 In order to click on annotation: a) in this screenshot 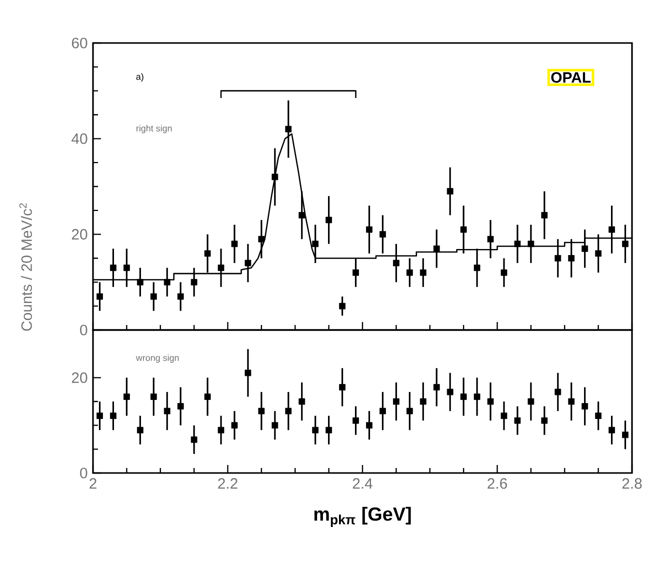, I will do `click(140, 77)`.